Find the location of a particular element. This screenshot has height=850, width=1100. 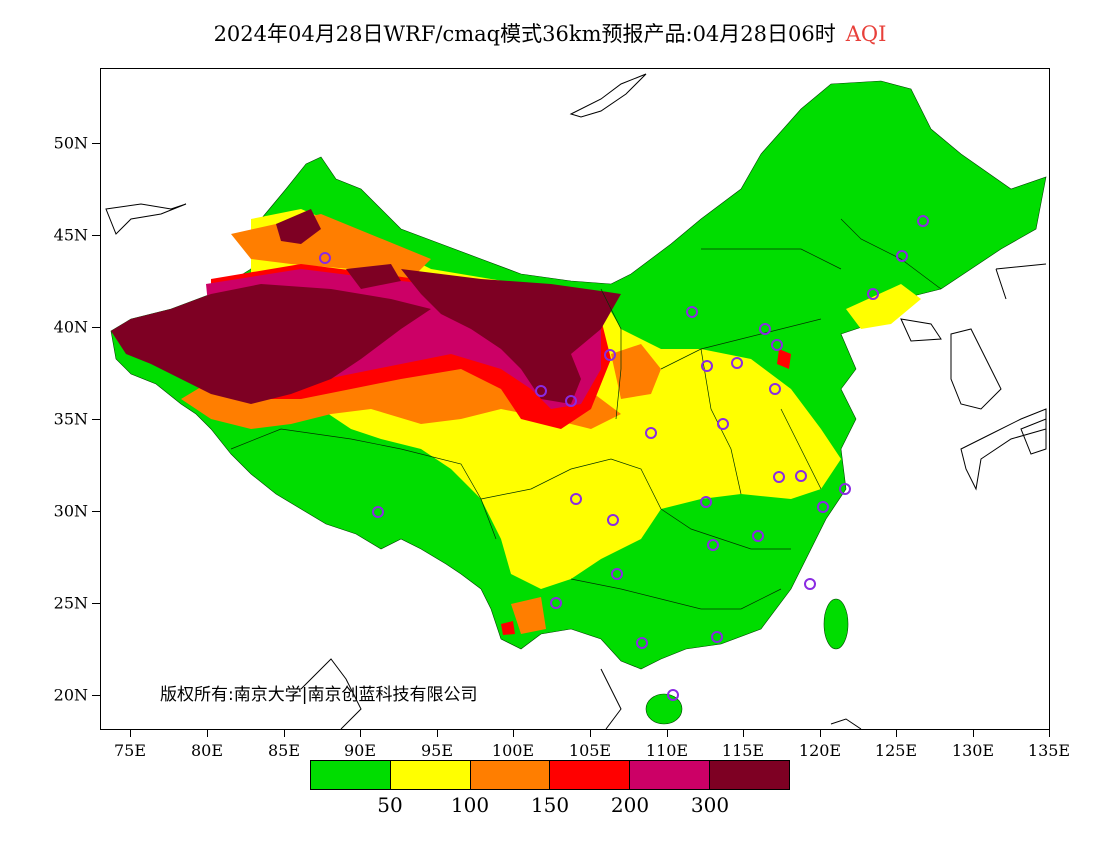

legend-label-300: 300 is located at coordinates (710, 805).